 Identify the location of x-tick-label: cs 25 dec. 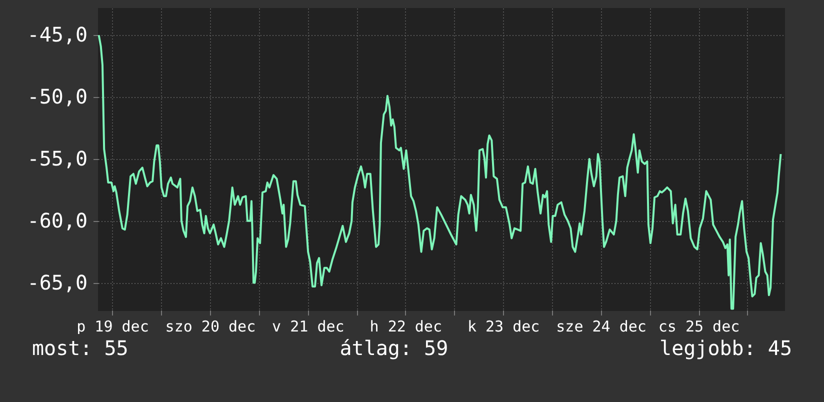
(699, 327).